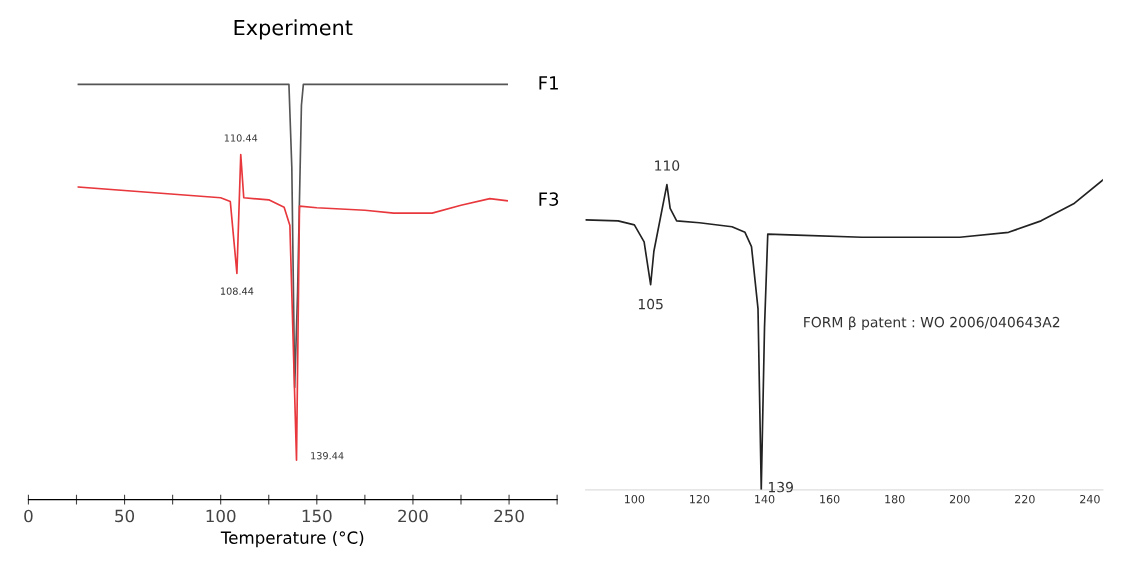  Describe the element at coordinates (765, 499) in the screenshot. I see `x-tick-label: 140` at that location.